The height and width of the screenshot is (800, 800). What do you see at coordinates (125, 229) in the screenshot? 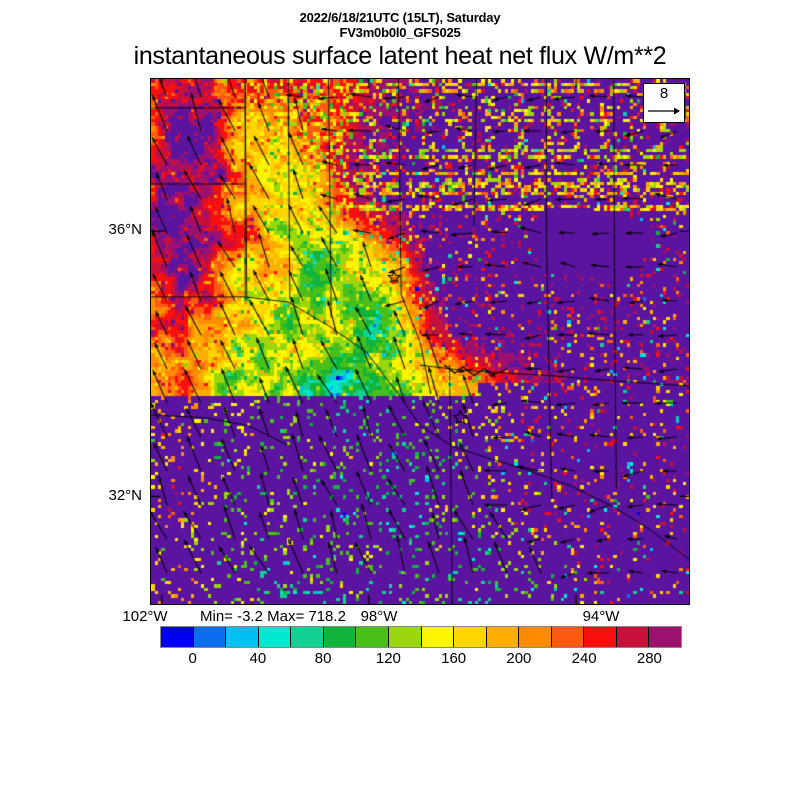
I see `lat-label-36n: 36°N` at bounding box center [125, 229].